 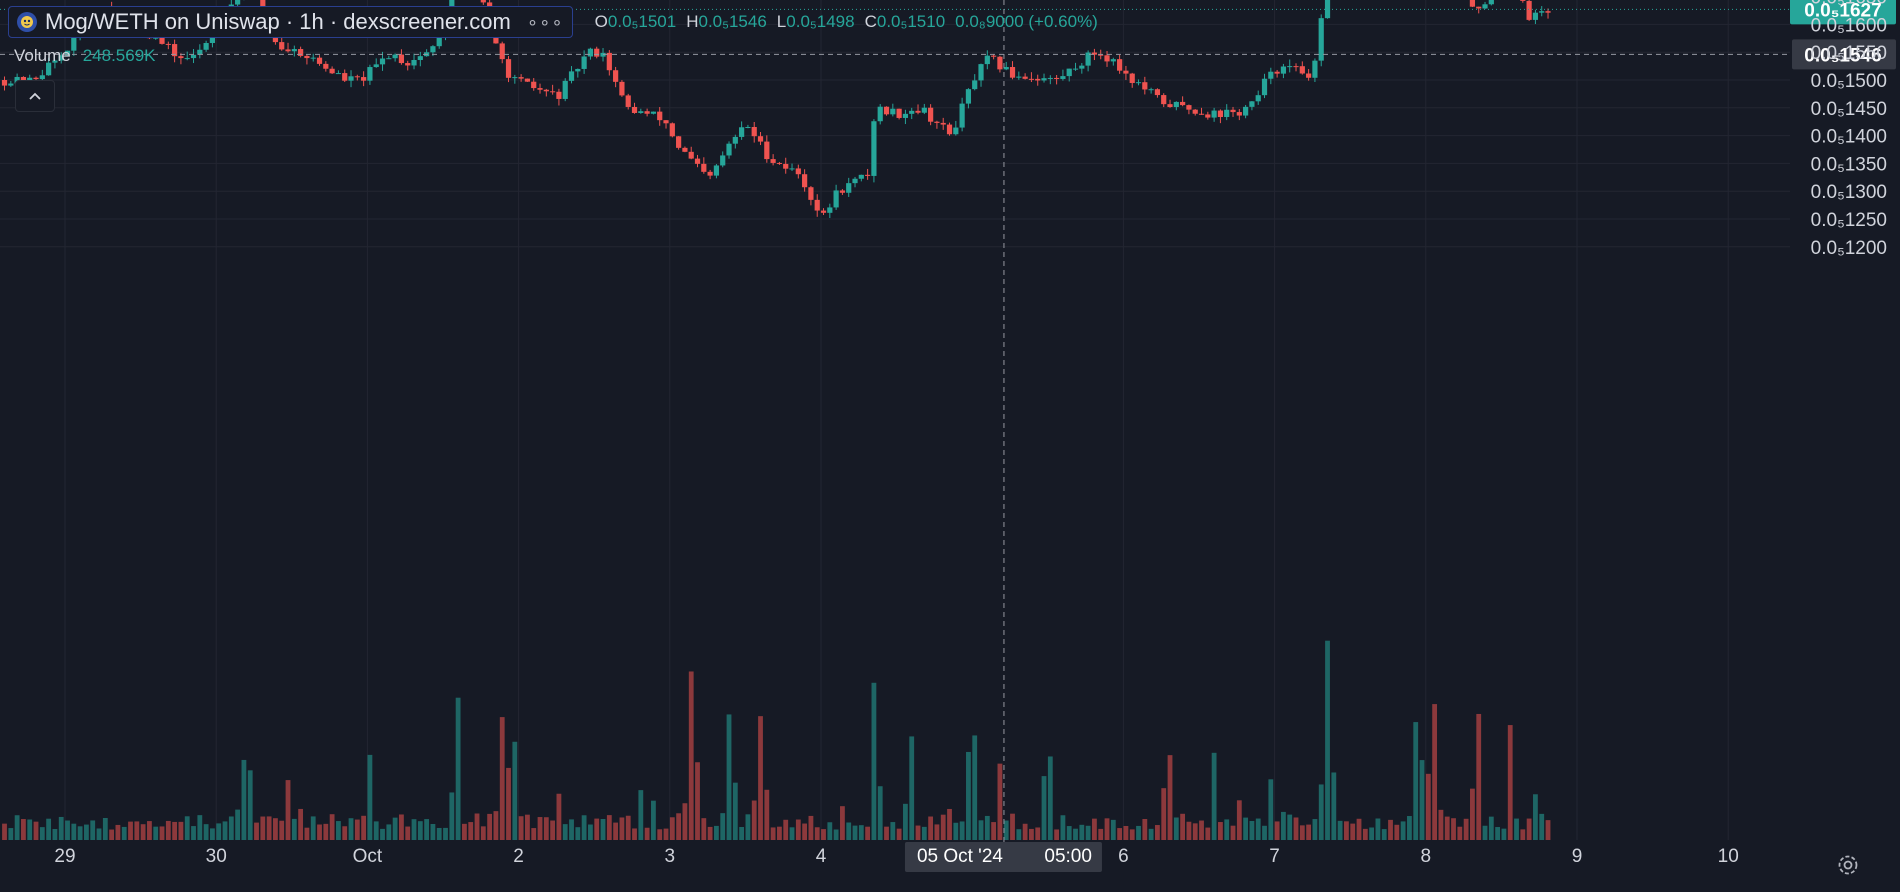 I want to click on last-price-label: 0.0₅1627, so click(x=1842, y=10).